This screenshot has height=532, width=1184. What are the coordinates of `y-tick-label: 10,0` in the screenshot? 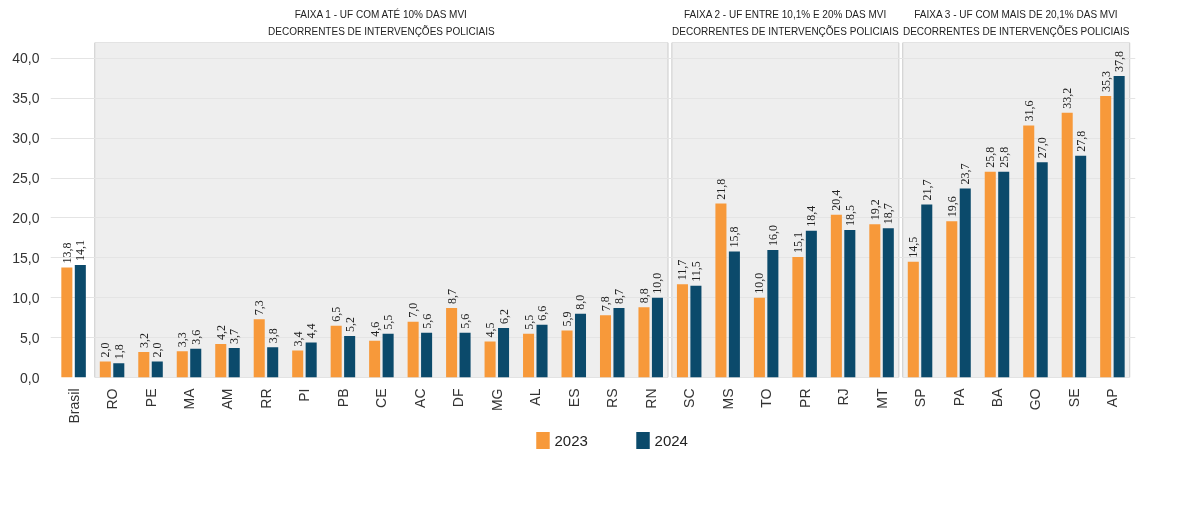 It's located at (26, 297).